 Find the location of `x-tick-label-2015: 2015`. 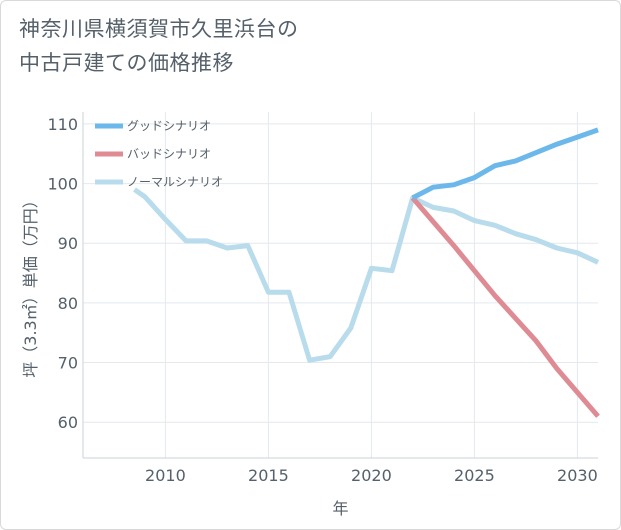

x-tick-label-2015: 2015 is located at coordinates (268, 475).